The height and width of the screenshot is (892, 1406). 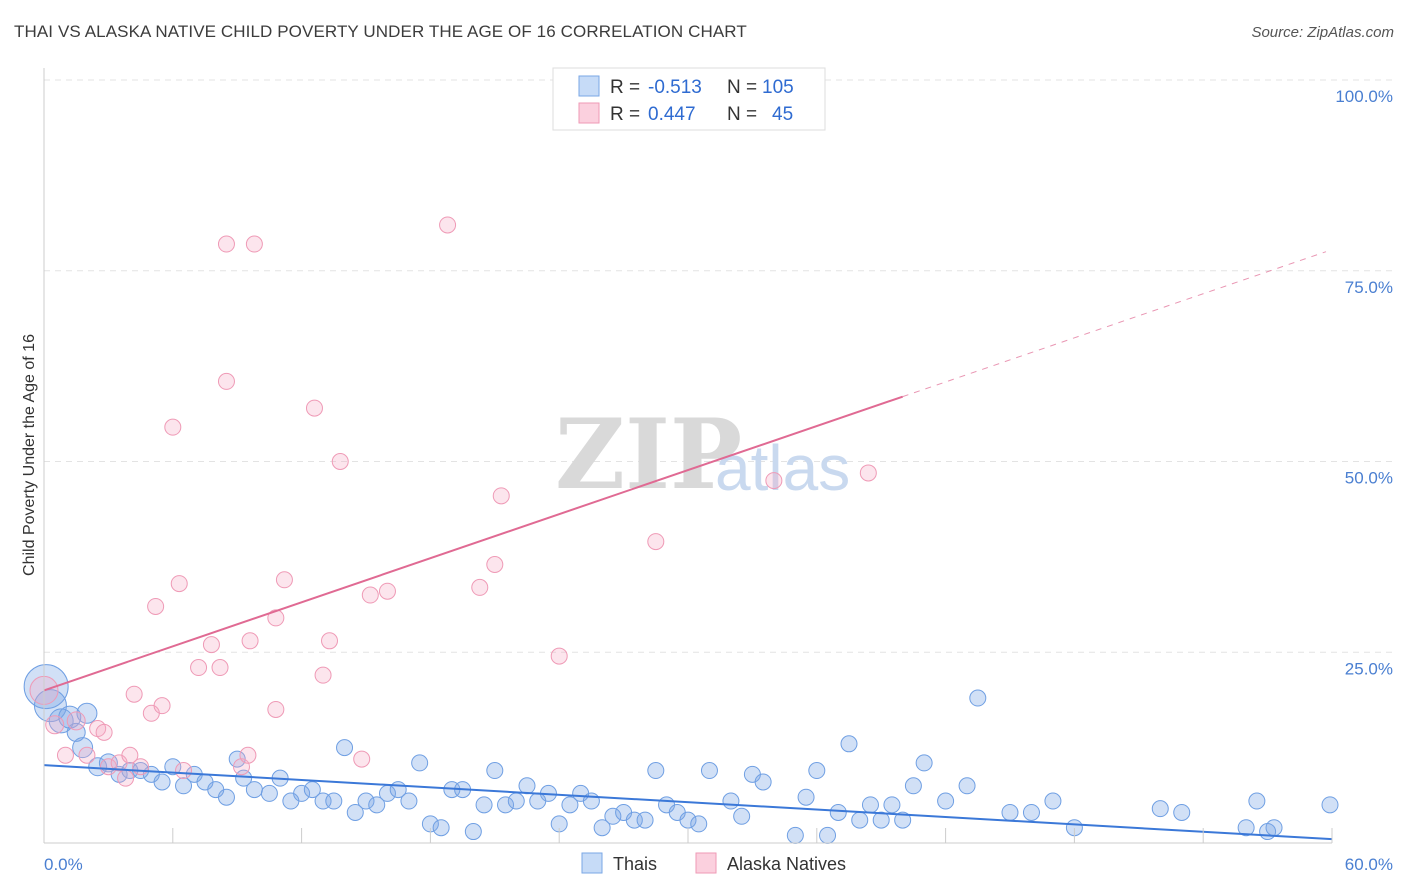 I want to click on y-tick-label-3: 25.0%, so click(x=1369, y=668).